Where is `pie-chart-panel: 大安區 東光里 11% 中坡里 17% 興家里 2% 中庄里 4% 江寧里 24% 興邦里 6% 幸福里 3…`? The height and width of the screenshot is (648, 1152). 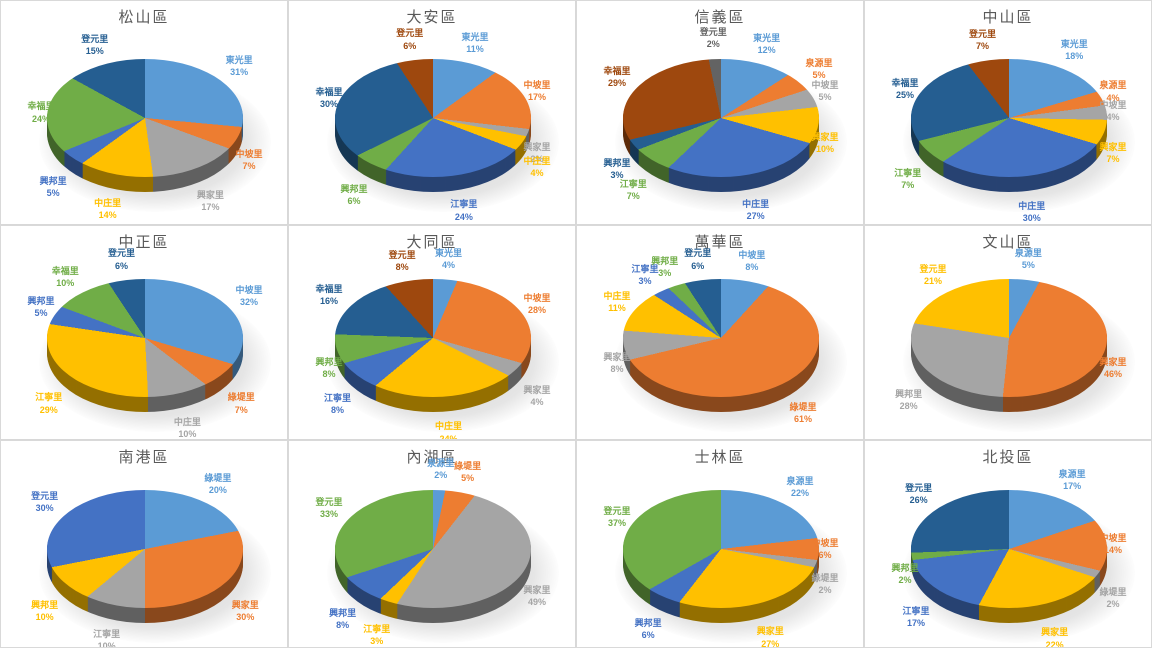
pie-chart-panel: 大安區 東光里 11% 中坡里 17% 興家里 2% 中庄里 4% 江寧里 24% 興邦里 6% 幸福里 3… is located at coordinates (432, 112).